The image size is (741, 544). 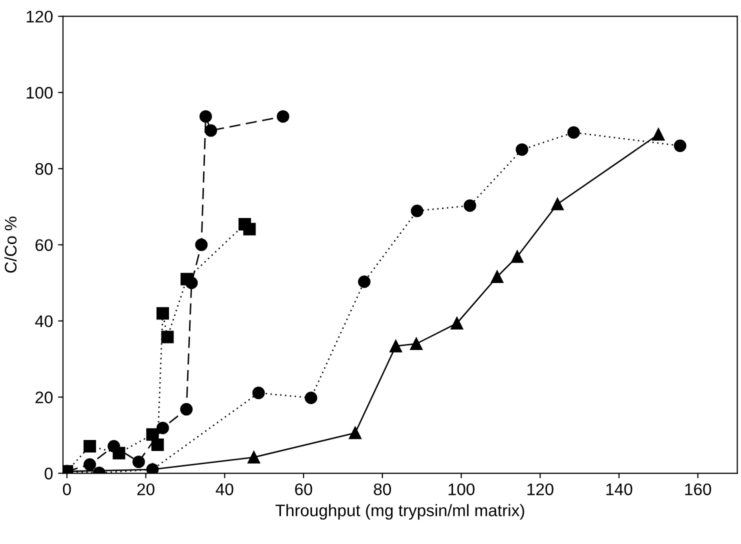 What do you see at coordinates (44, 321) in the screenshot?
I see `y-tick-label: 40` at bounding box center [44, 321].